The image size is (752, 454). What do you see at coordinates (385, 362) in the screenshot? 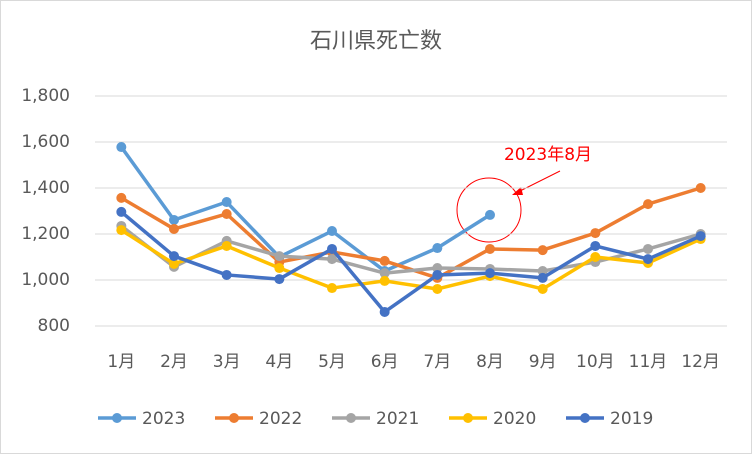
I see `x-tick-label: 6月` at bounding box center [385, 362].